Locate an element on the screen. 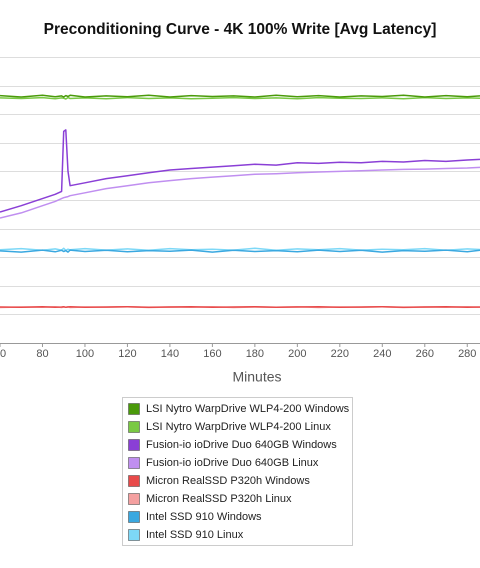  x-tick-label: 240 is located at coordinates (382, 354).